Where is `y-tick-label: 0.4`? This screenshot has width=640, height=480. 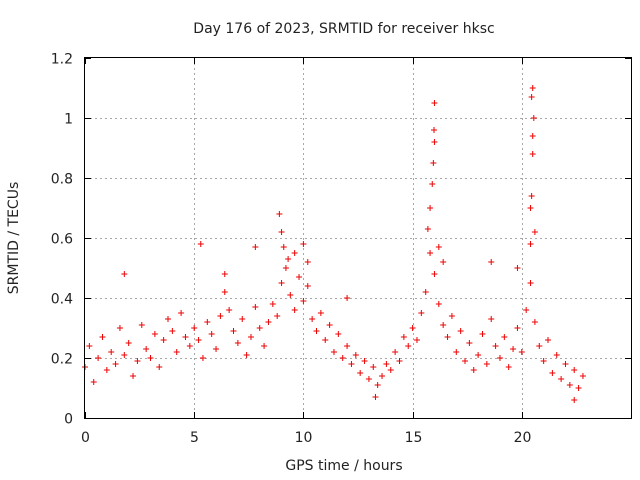 y-tick-label: 0.4 is located at coordinates (62, 300).